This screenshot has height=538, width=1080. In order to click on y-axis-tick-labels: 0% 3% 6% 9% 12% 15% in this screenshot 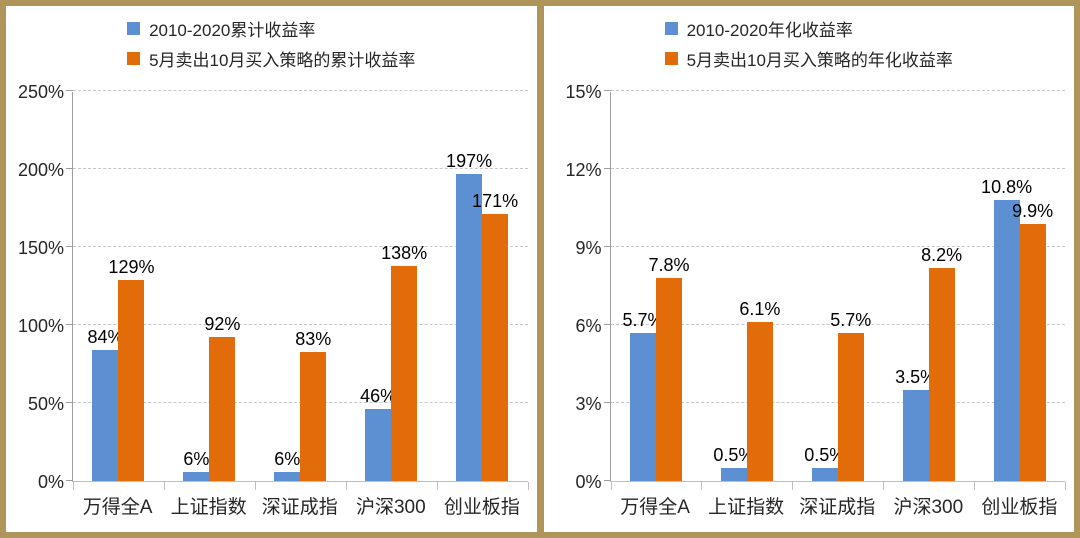, I will do `click(573, 287)`.